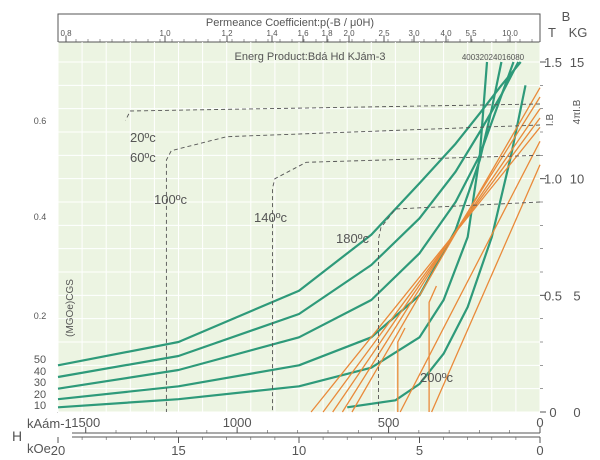 Image resolution: width=600 pixels, height=460 pixels. What do you see at coordinates (270, 217) in the screenshot?
I see `temp-label-140c: 140ºc` at bounding box center [270, 217].